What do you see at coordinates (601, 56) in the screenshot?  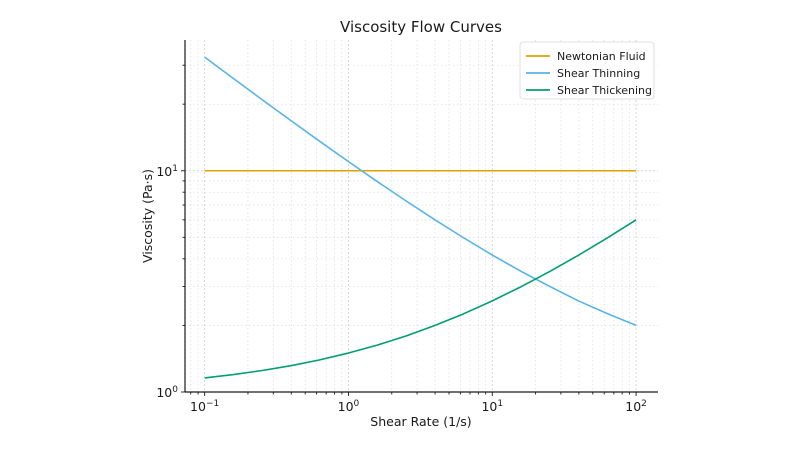 I see `legend-label: Newtonian Fluid` at bounding box center [601, 56].